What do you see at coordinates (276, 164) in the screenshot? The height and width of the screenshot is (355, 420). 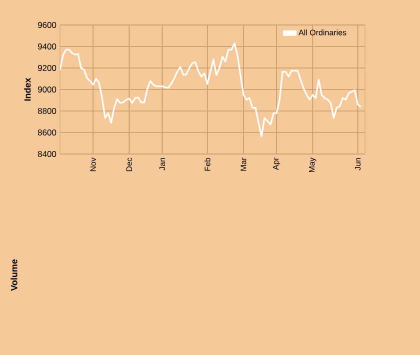 I see `x-tick-label: Apr` at bounding box center [276, 164].